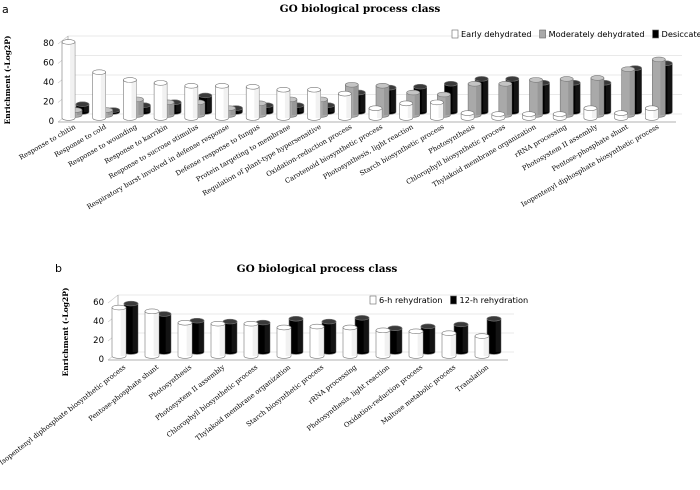 This screenshot has width=700, height=490. What do you see at coordinates (482, 346) in the screenshot?
I see `bar-12-6-h-rehydration` at bounding box center [482, 346].